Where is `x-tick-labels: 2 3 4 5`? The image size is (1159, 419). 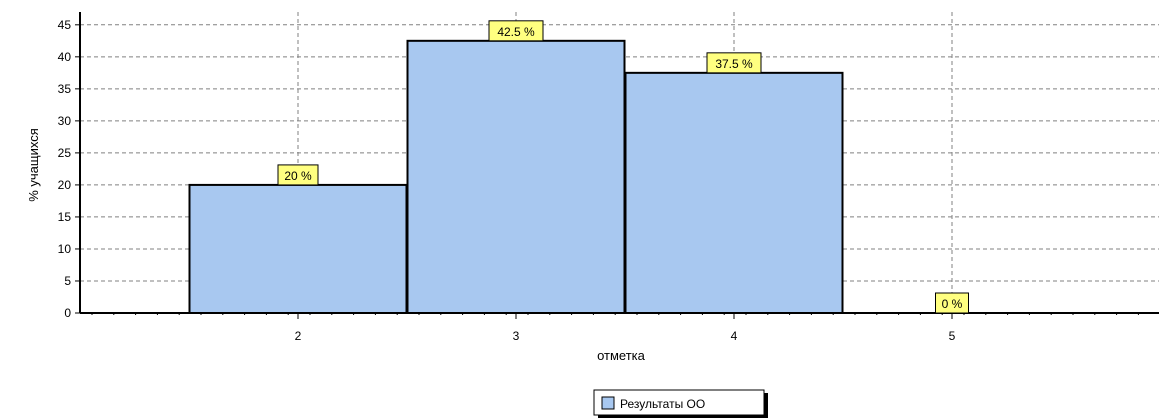 x-tick-labels: 2 3 4 5 is located at coordinates (625, 336).